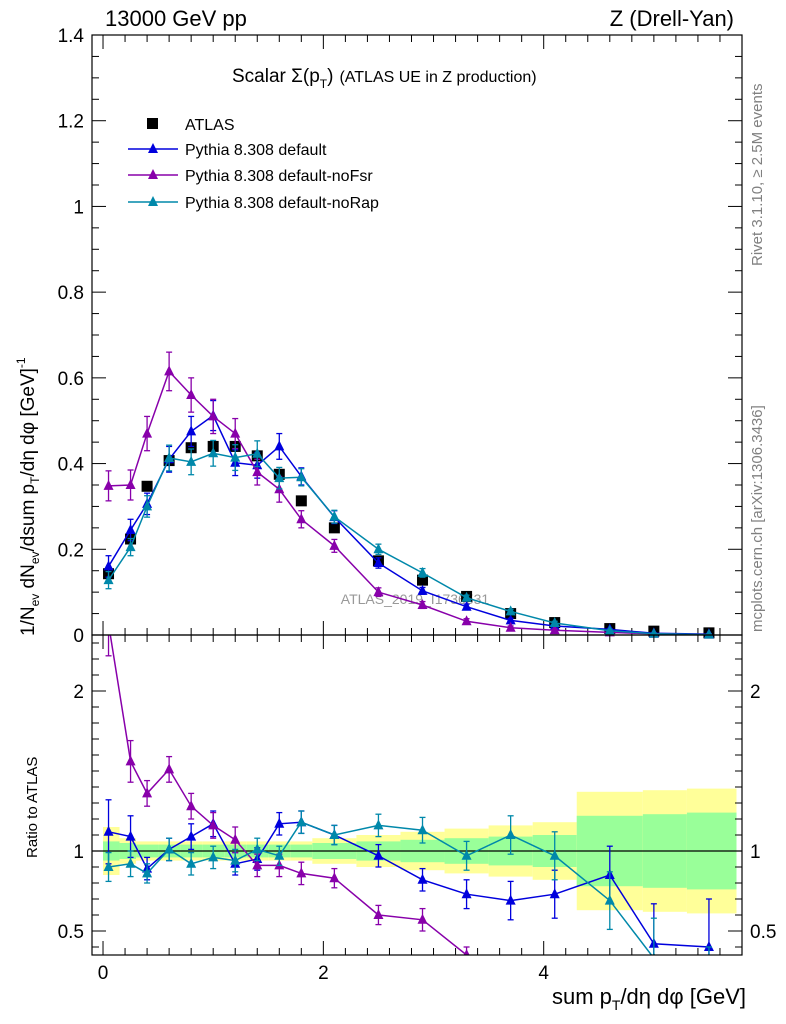 Image resolution: width=786 pixels, height=1024 pixels. Describe the element at coordinates (755, 692) in the screenshot. I see `ratio-ytick-label-right: 2` at that location.